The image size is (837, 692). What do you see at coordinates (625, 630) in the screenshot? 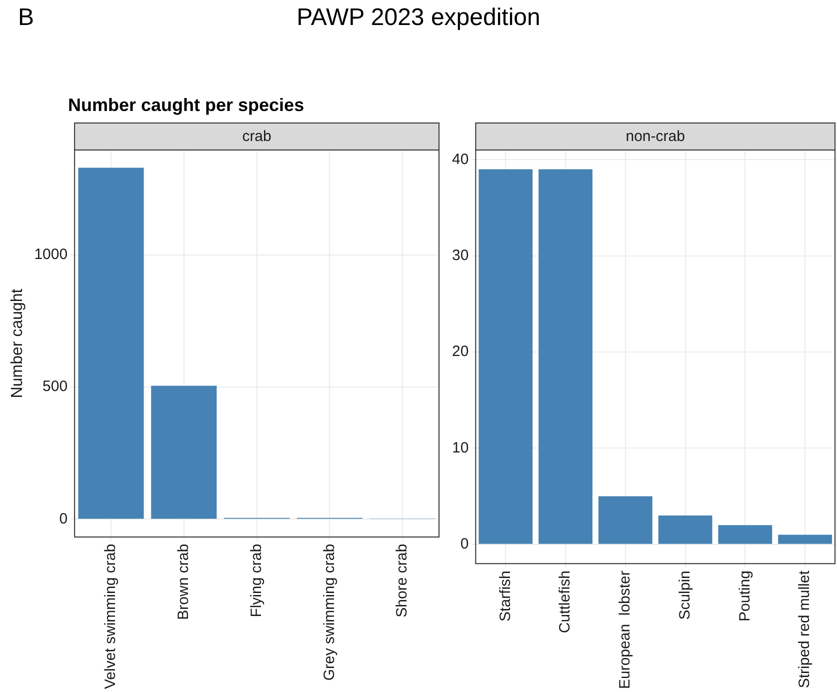
I see `x-tick-label: European lobster` at bounding box center [625, 630].